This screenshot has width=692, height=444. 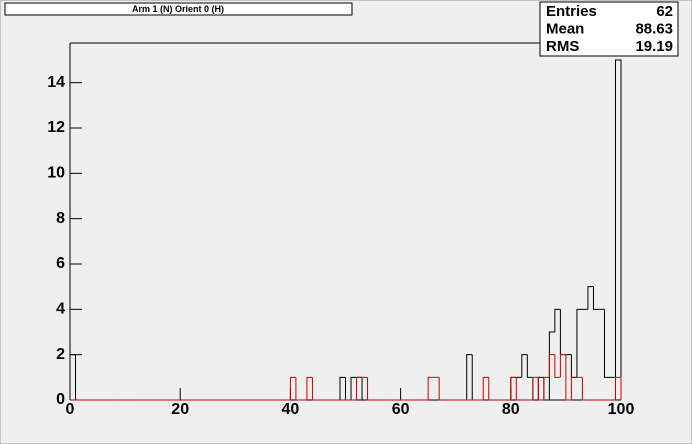 What do you see at coordinates (511, 409) in the screenshot?
I see `x-tick-label: 80` at bounding box center [511, 409].